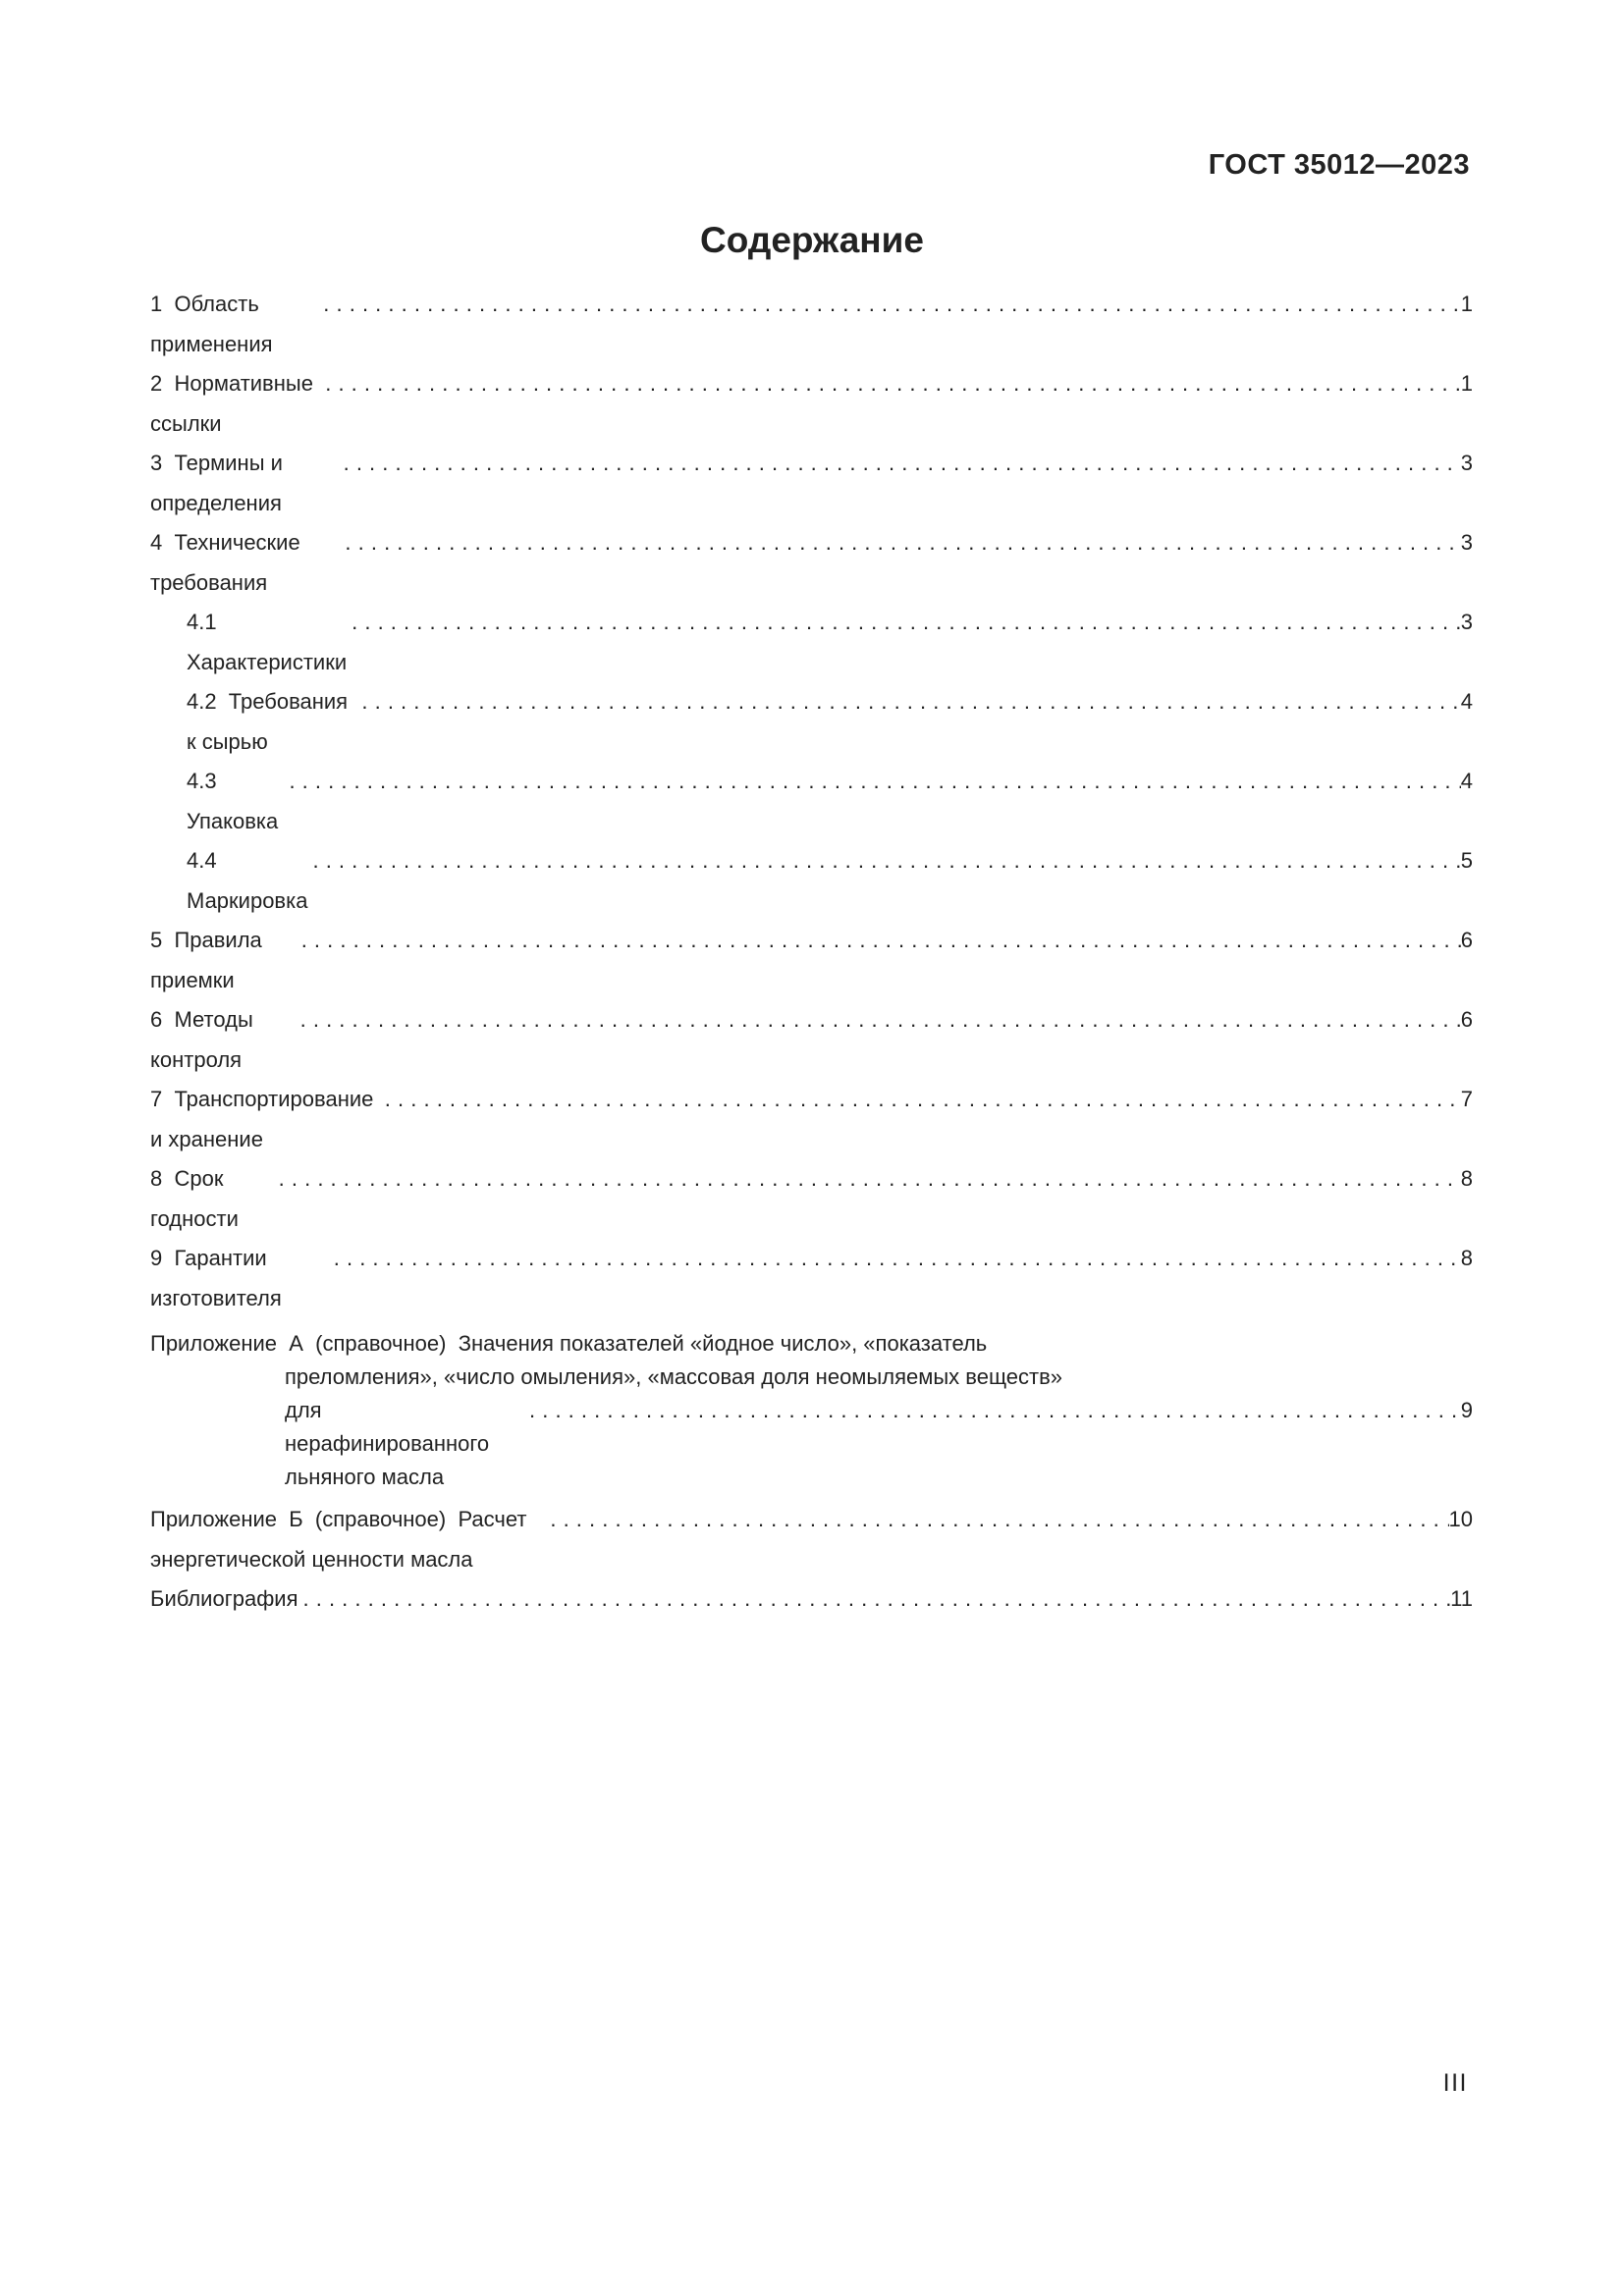 Image resolution: width=1624 pixels, height=2296 pixels. Describe the element at coordinates (1461, 1599) in the screenshot. I see `toc-page-number: 11` at that location.